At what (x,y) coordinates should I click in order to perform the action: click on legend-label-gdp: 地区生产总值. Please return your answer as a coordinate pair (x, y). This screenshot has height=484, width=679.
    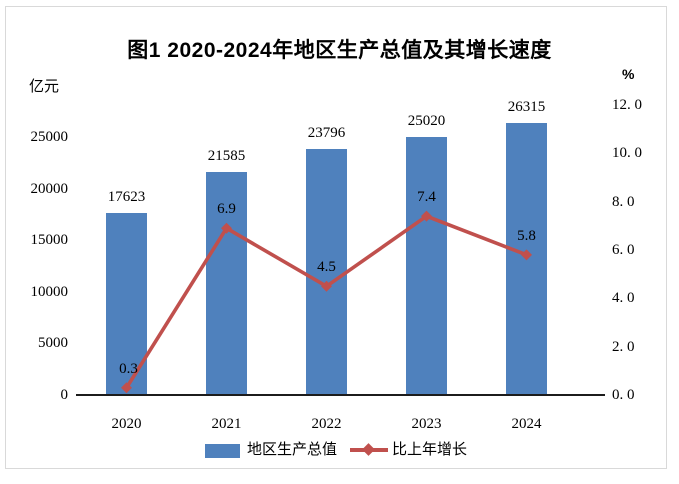
    Looking at the image, I should click on (292, 450).